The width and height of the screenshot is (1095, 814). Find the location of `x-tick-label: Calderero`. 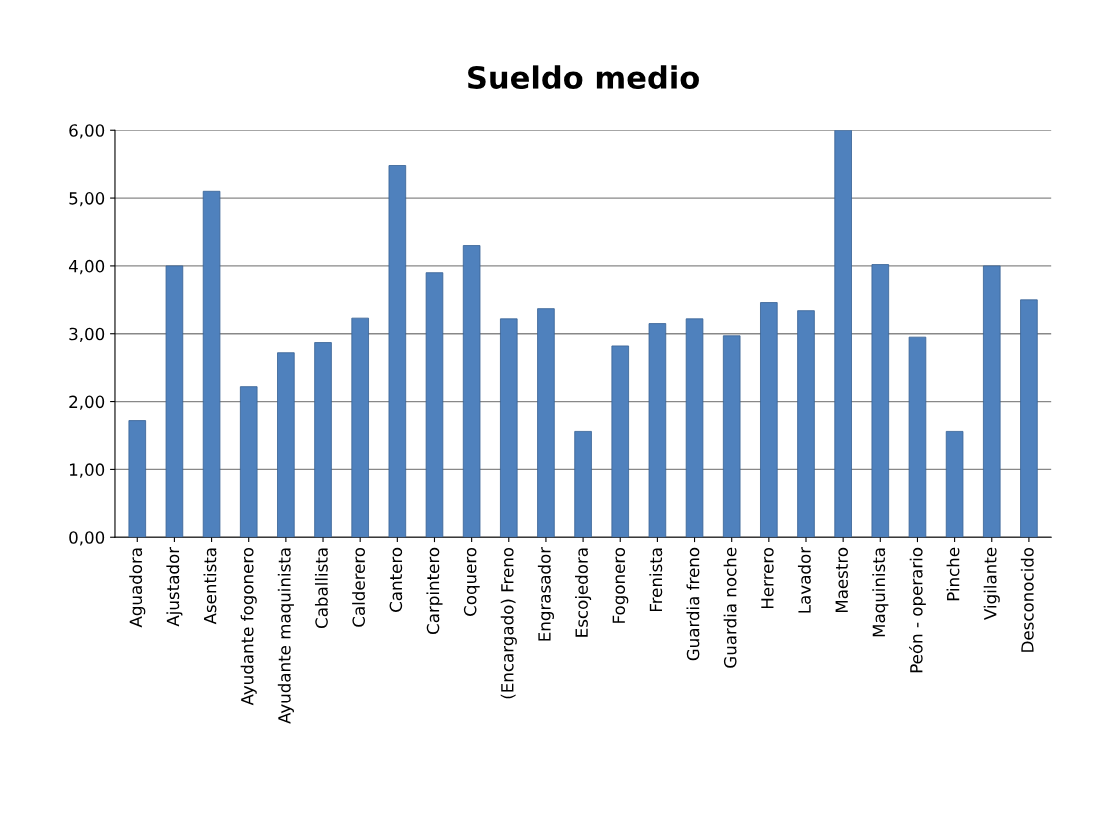

x-tick-label: Calderero is located at coordinates (359, 587).